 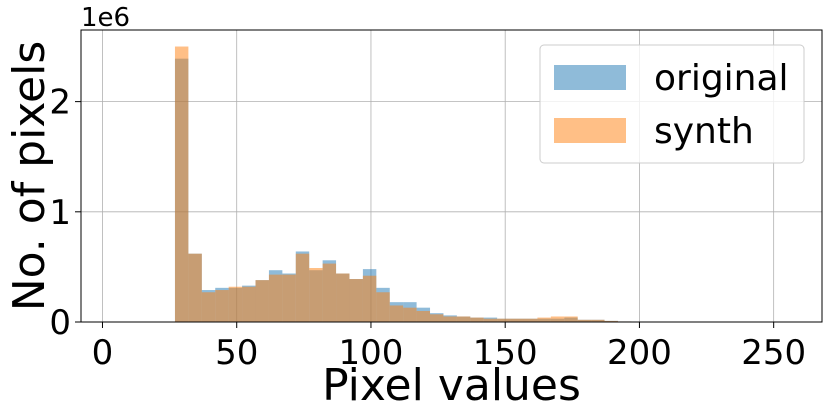 I want to click on x-tick-label-0: 0, so click(x=103, y=353).